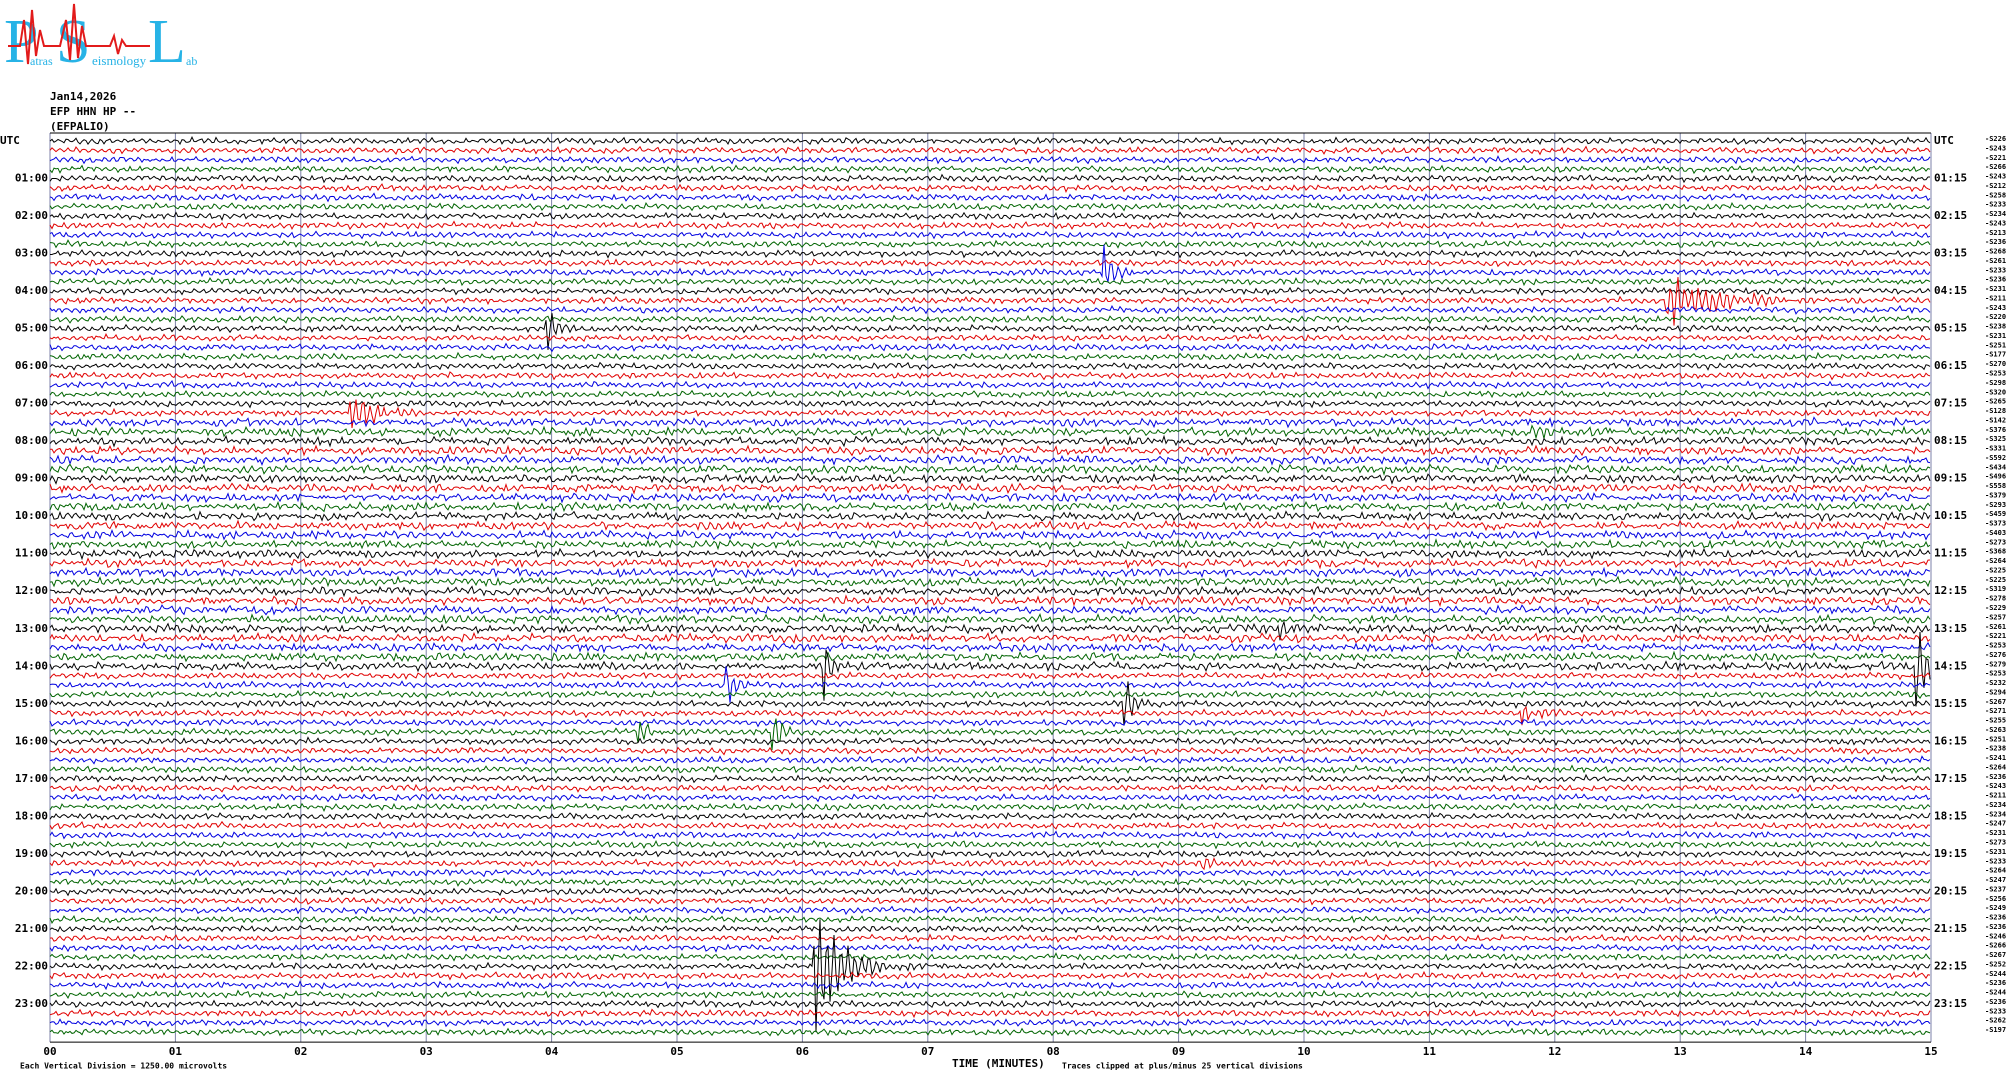 This screenshot has height=1080, width=2010. What do you see at coordinates (83, 96) in the screenshot?
I see `header-date: Jan14,2026` at bounding box center [83, 96].